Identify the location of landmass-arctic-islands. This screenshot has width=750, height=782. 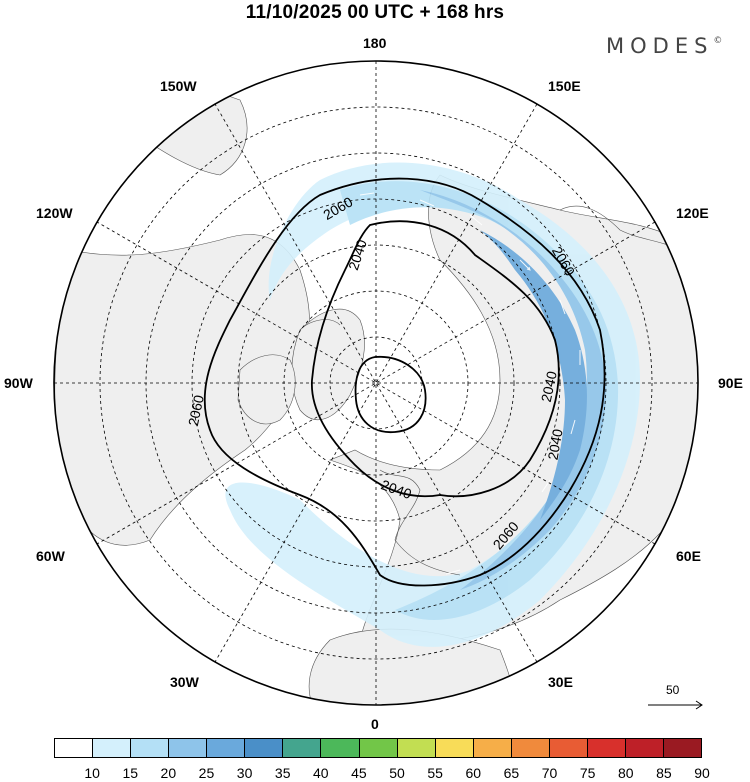
(266, 389).